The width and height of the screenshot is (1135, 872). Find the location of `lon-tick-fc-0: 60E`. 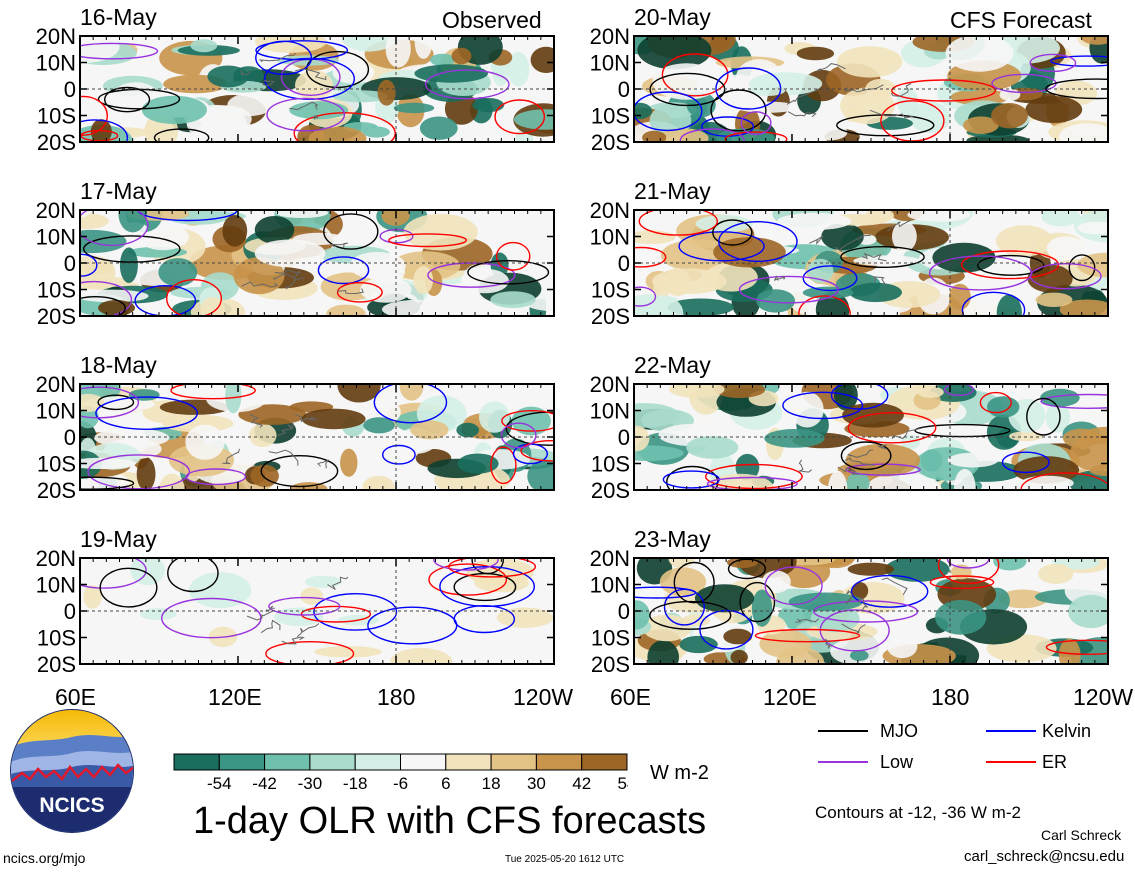

lon-tick-fc-0: 60E is located at coordinates (630, 697).